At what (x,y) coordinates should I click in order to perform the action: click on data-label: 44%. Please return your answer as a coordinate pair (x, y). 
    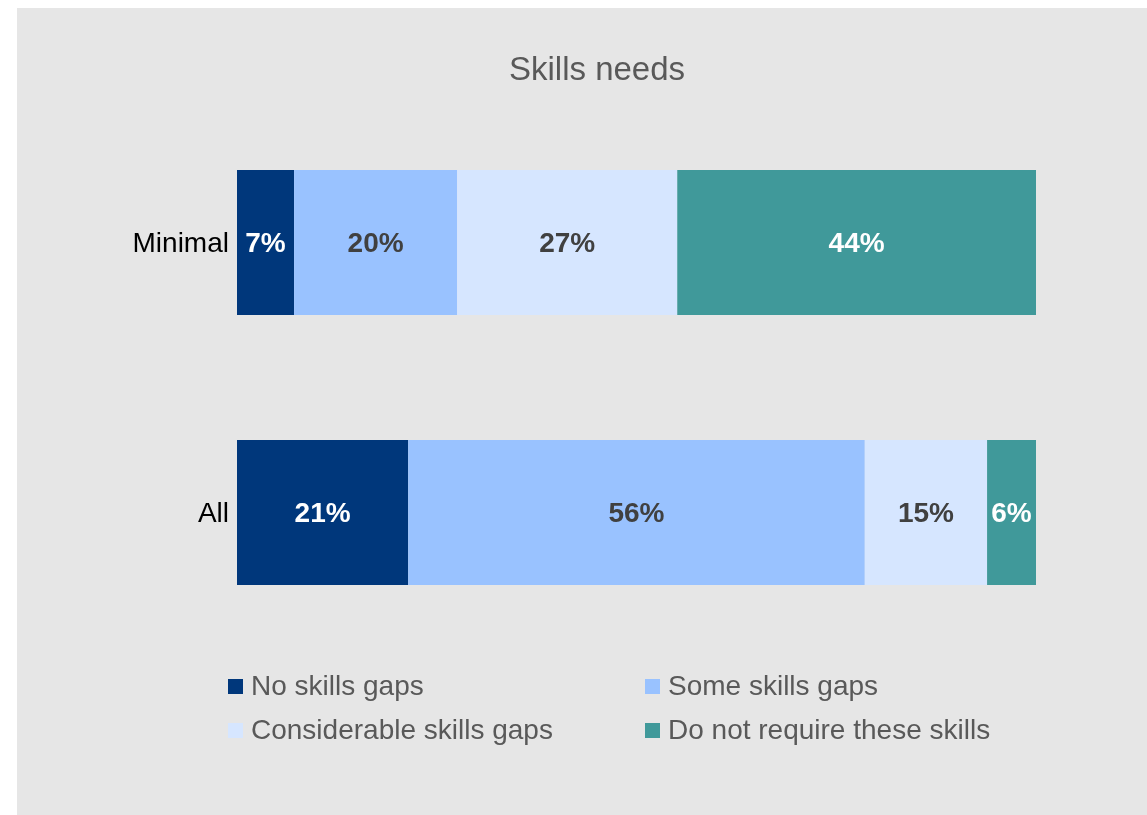
    Looking at the image, I should click on (856, 243).